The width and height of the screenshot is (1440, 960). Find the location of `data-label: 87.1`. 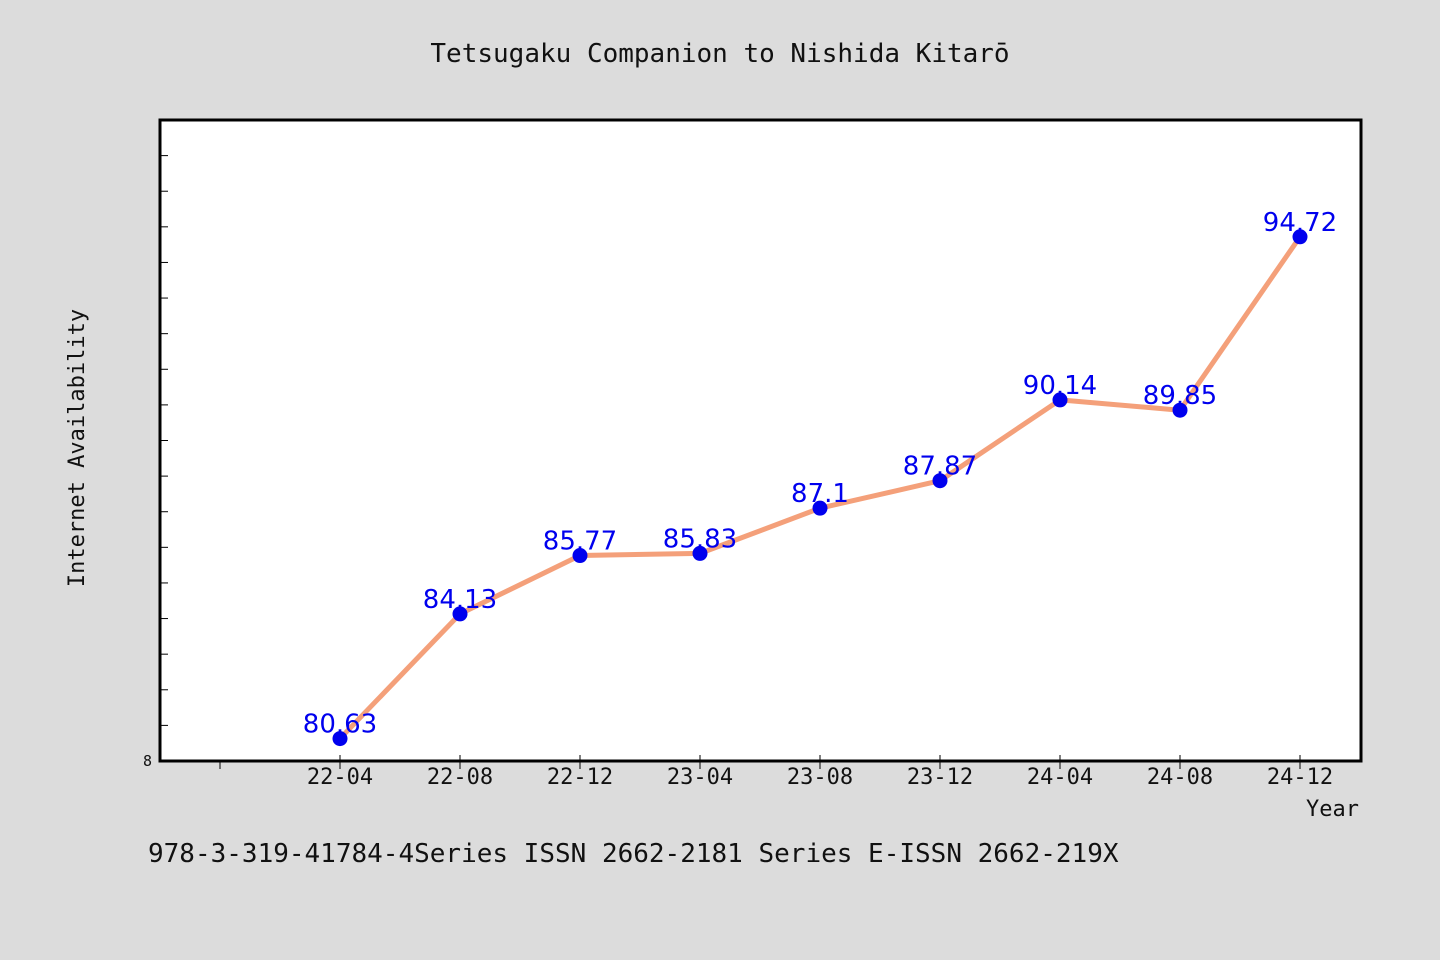

data-label: 87.1 is located at coordinates (820, 494).